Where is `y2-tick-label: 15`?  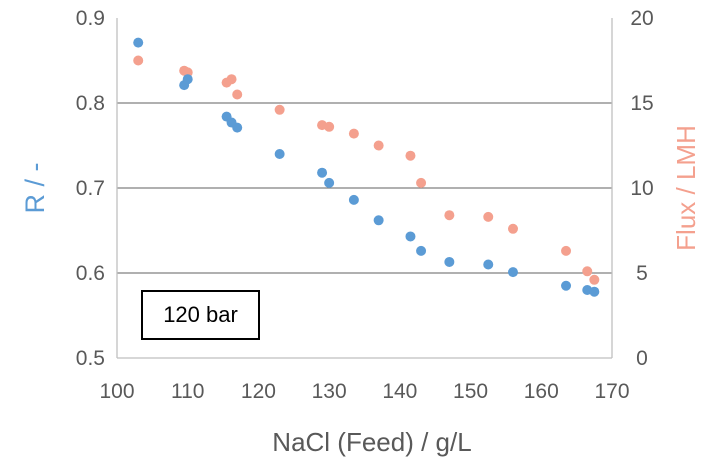 y2-tick-label: 15 is located at coordinates (641, 103).